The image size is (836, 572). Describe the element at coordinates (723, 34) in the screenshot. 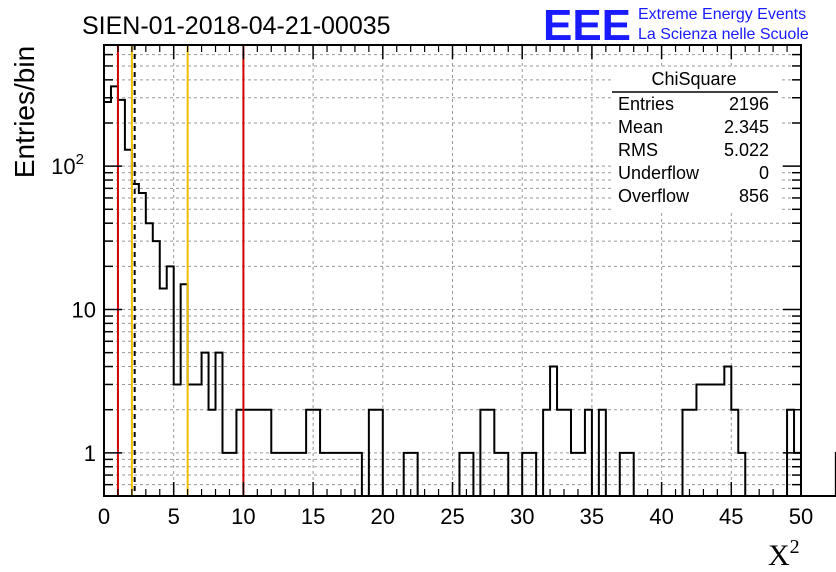

I see `eee-logo-line2: La Scienza nelle Scuole` at that location.